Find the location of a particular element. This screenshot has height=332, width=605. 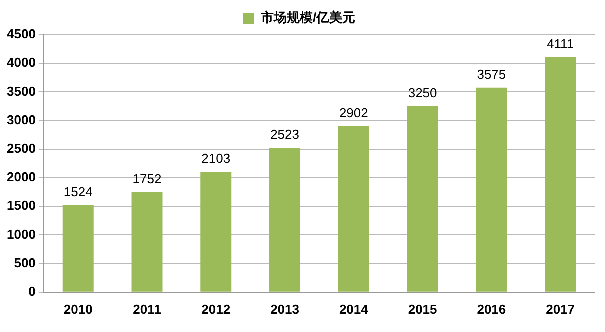

data-label: 2523 is located at coordinates (285, 134).